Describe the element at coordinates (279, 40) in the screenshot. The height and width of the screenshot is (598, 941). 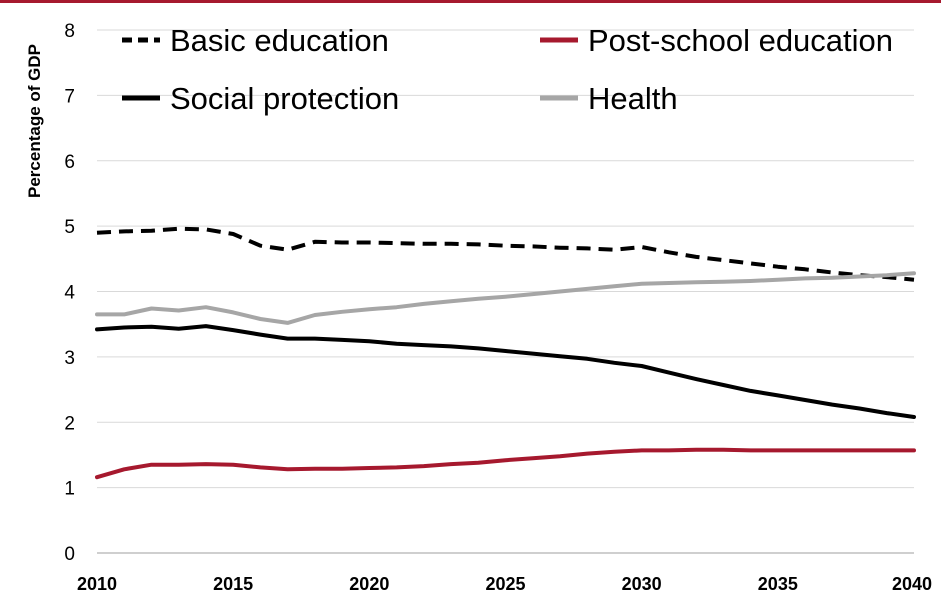
I see `legend-label: Basic education` at that location.